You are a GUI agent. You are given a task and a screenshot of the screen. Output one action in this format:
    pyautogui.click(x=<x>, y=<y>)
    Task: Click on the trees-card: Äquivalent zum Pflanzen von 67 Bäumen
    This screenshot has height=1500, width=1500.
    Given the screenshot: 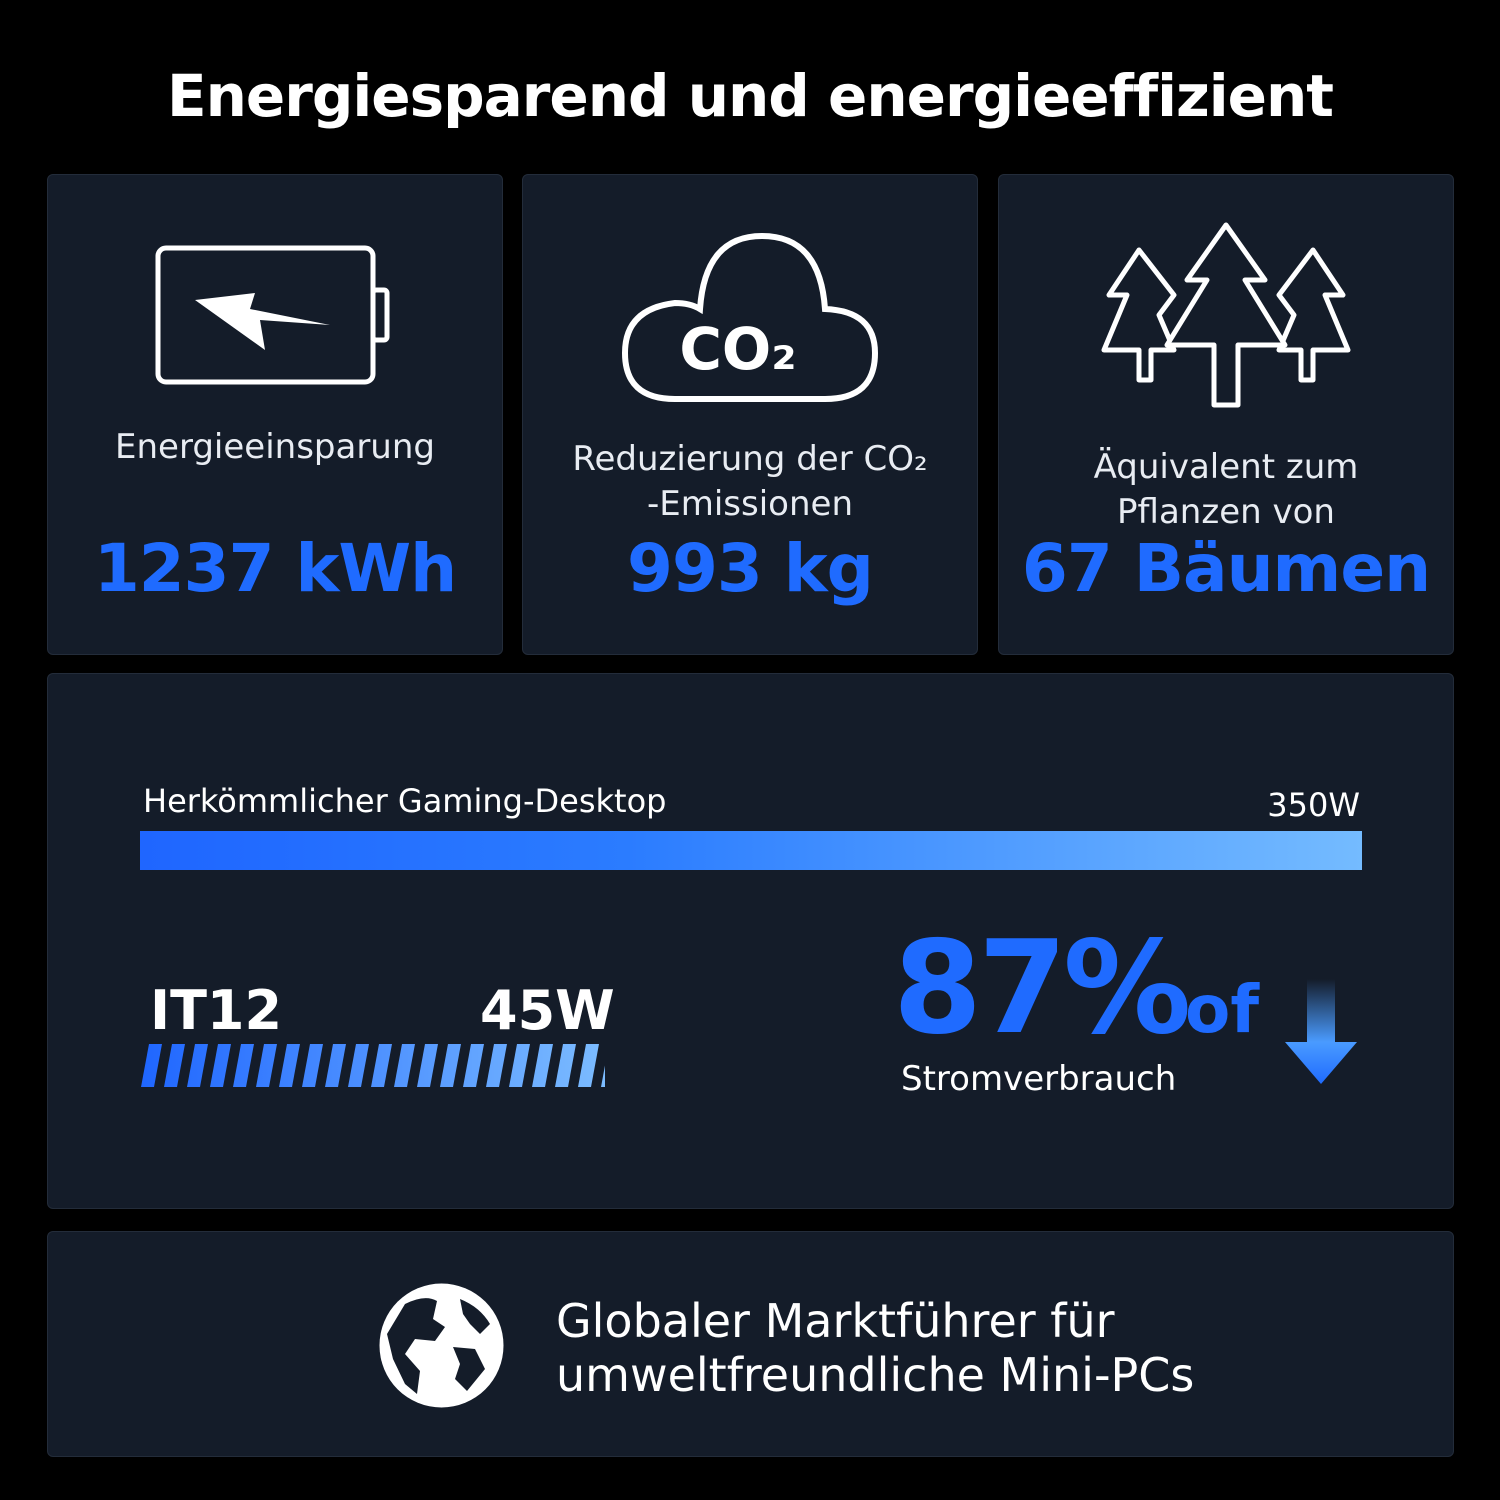 What is the action you would take?
    pyautogui.click(x=1226, y=414)
    